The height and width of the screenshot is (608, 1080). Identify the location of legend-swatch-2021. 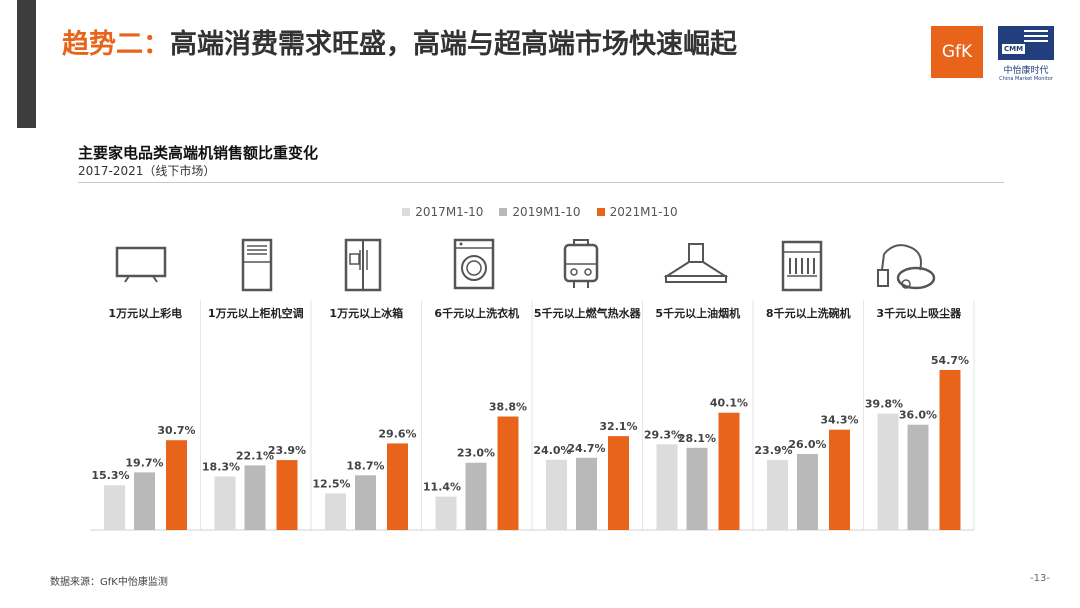
(600, 212).